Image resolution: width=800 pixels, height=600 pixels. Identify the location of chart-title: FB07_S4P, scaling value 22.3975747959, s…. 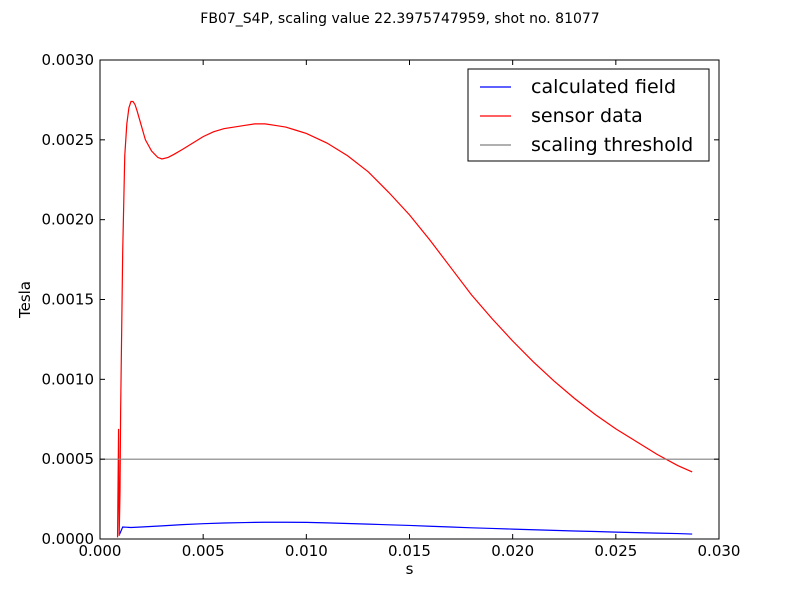
(399, 19).